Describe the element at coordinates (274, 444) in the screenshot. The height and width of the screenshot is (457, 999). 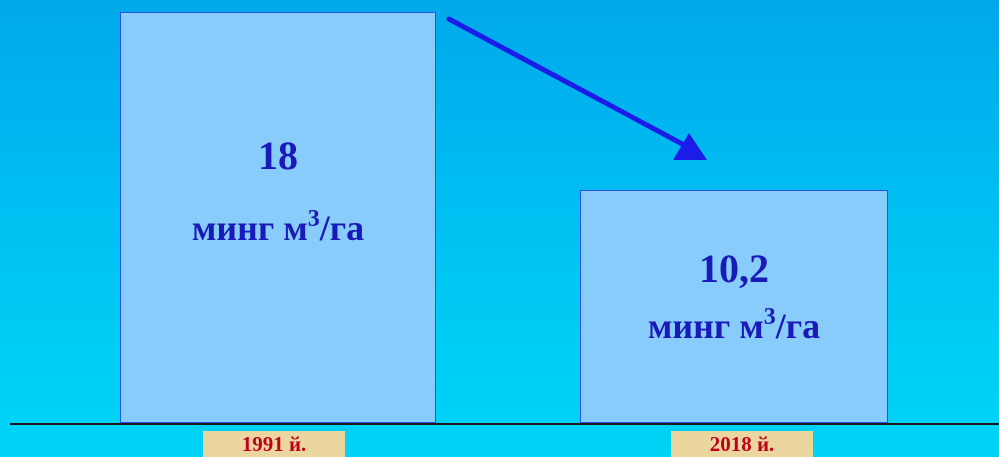
I see `x-tick-label-1991: 1991 й.` at that location.